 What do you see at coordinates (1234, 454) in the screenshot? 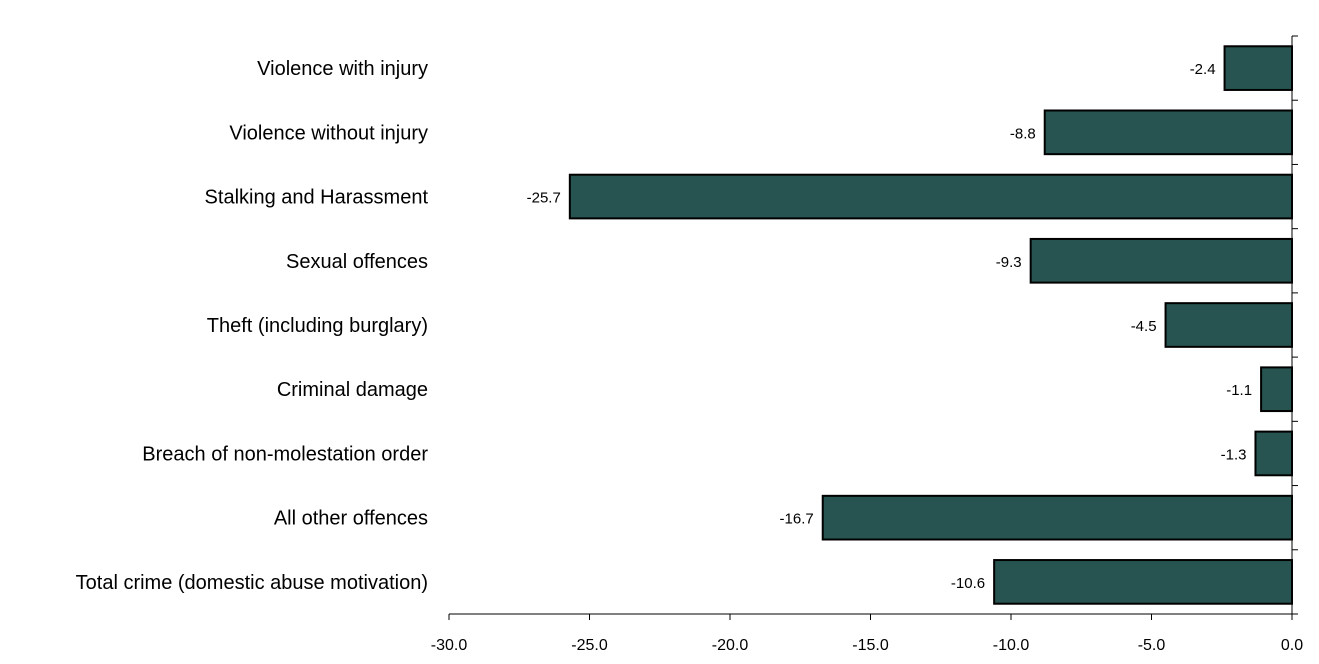
I see `data-label: -1.3` at bounding box center [1234, 454].